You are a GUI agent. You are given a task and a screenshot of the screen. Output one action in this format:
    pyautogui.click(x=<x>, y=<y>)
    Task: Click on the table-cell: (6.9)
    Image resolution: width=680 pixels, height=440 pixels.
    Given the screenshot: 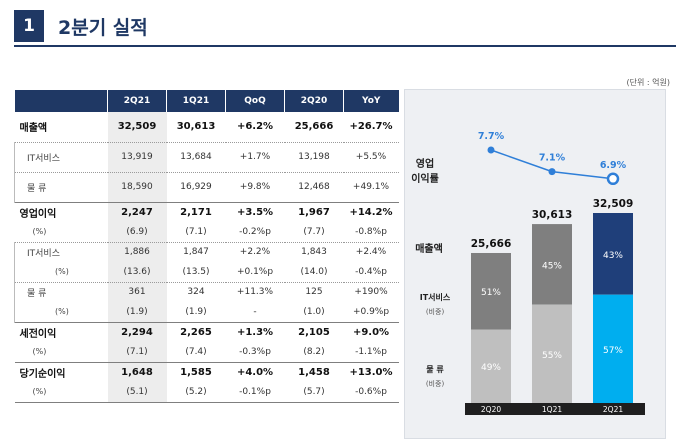 What is the action you would take?
    pyautogui.click(x=137, y=232)
    